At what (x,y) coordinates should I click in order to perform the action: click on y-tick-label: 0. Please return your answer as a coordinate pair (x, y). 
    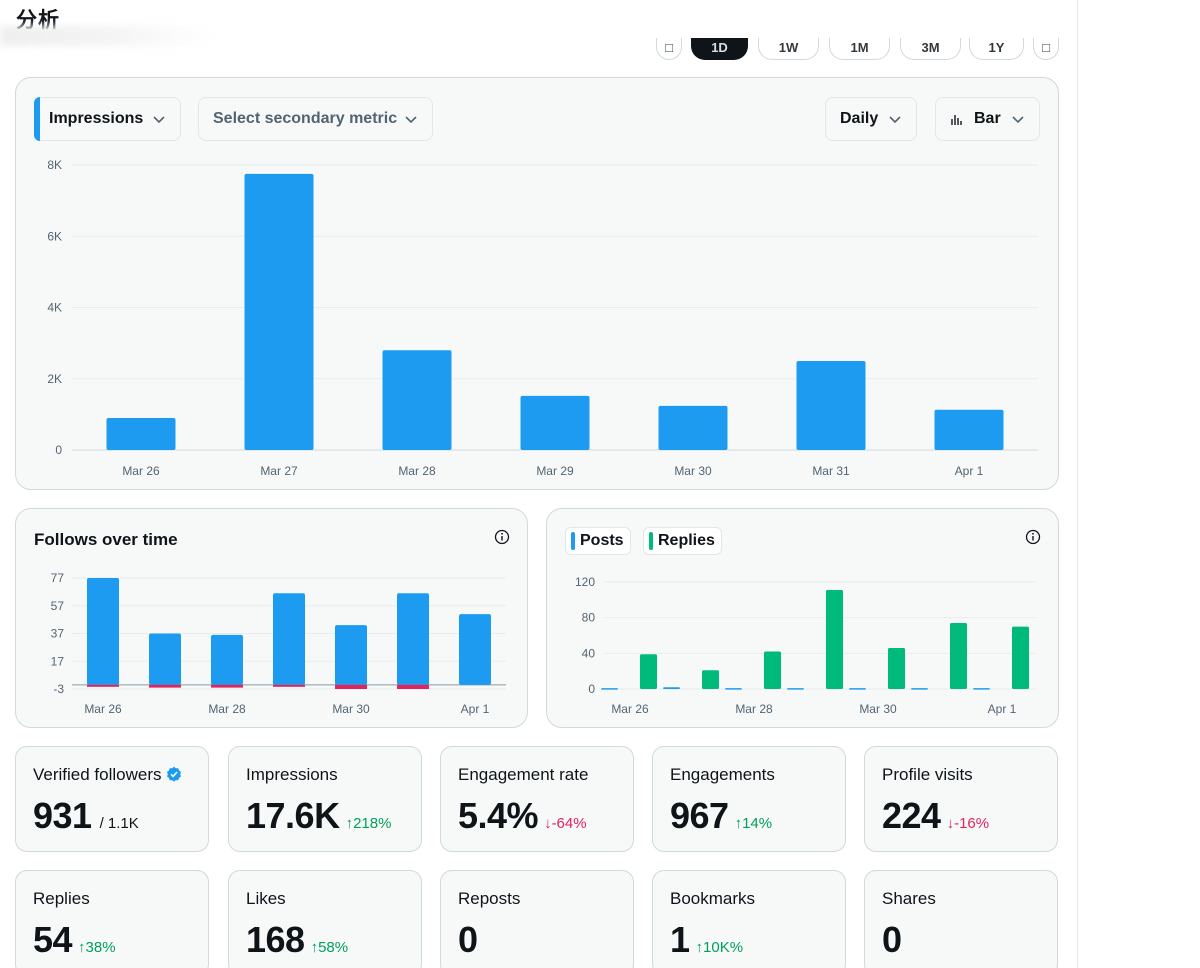
    Looking at the image, I should click on (591, 689).